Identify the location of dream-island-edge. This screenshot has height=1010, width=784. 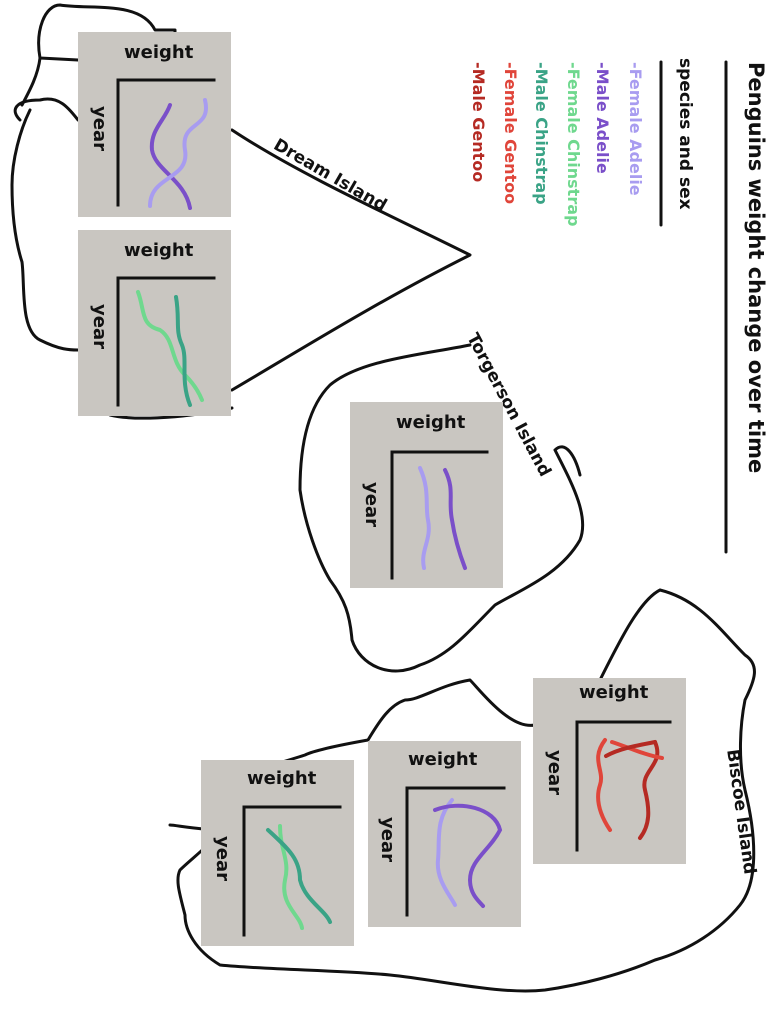
(351, 260).